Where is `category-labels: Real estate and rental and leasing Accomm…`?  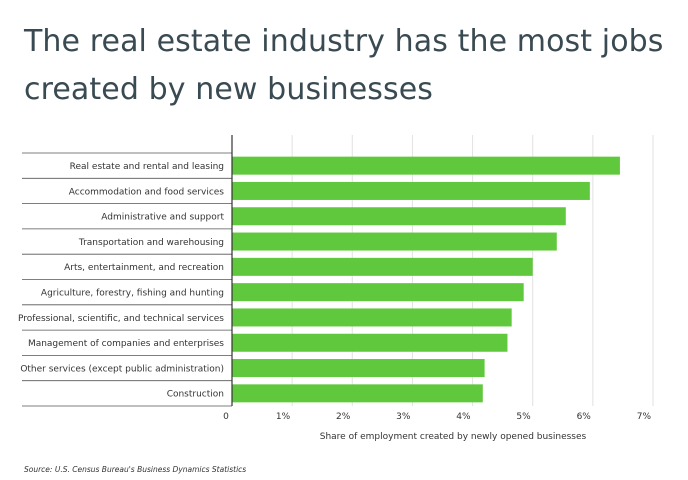
category-labels: Real estate and rental and leasing Accomm… is located at coordinates (121, 281).